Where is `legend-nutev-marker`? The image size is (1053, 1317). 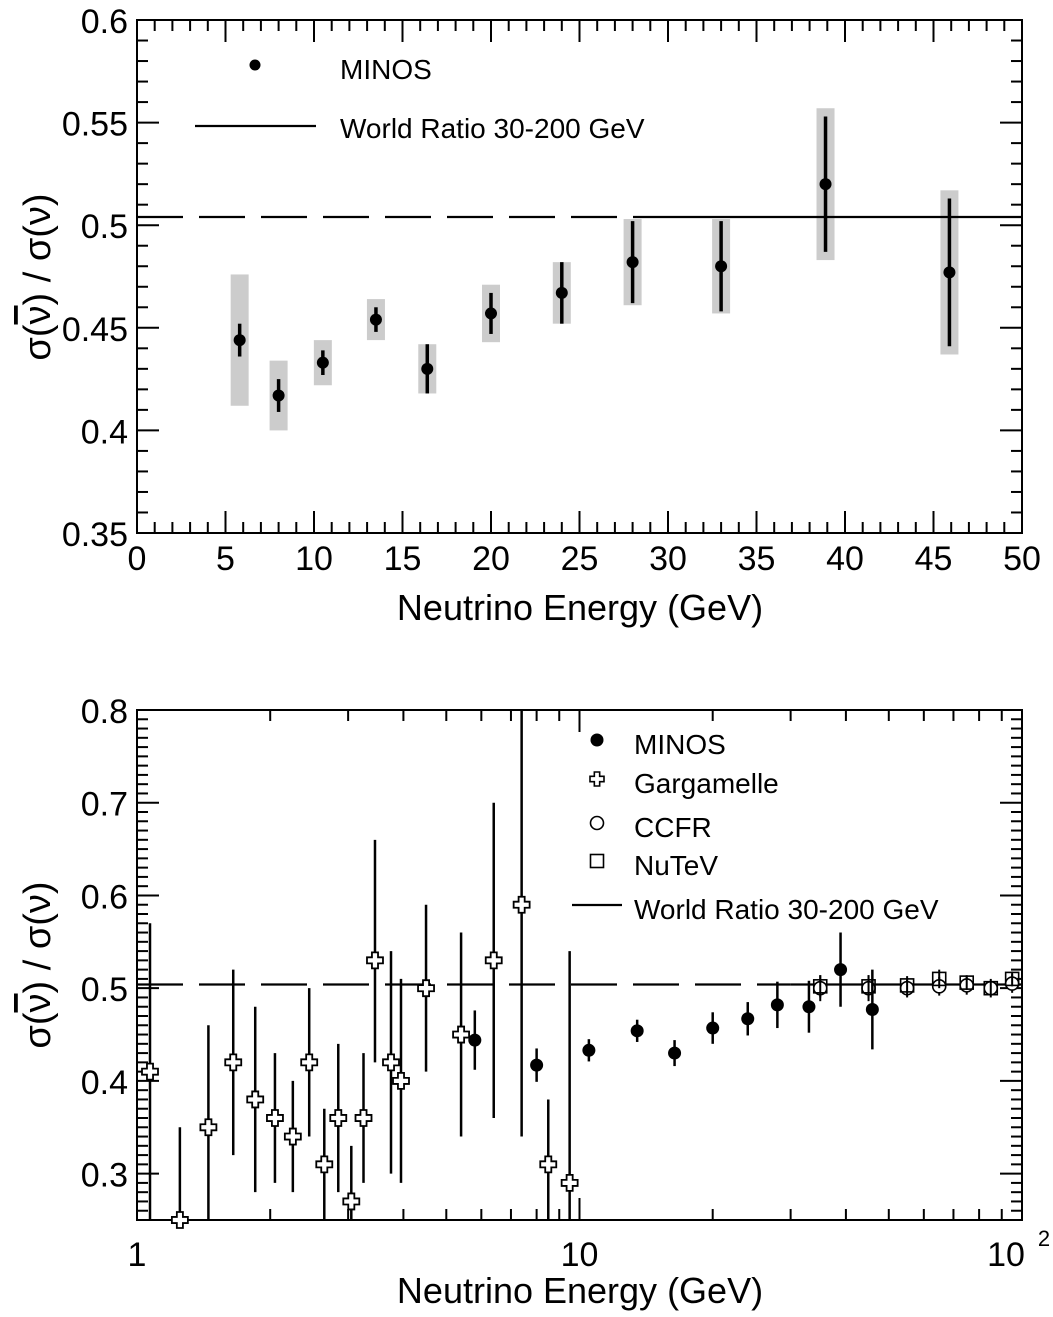 legend-nutev-marker is located at coordinates (597, 861).